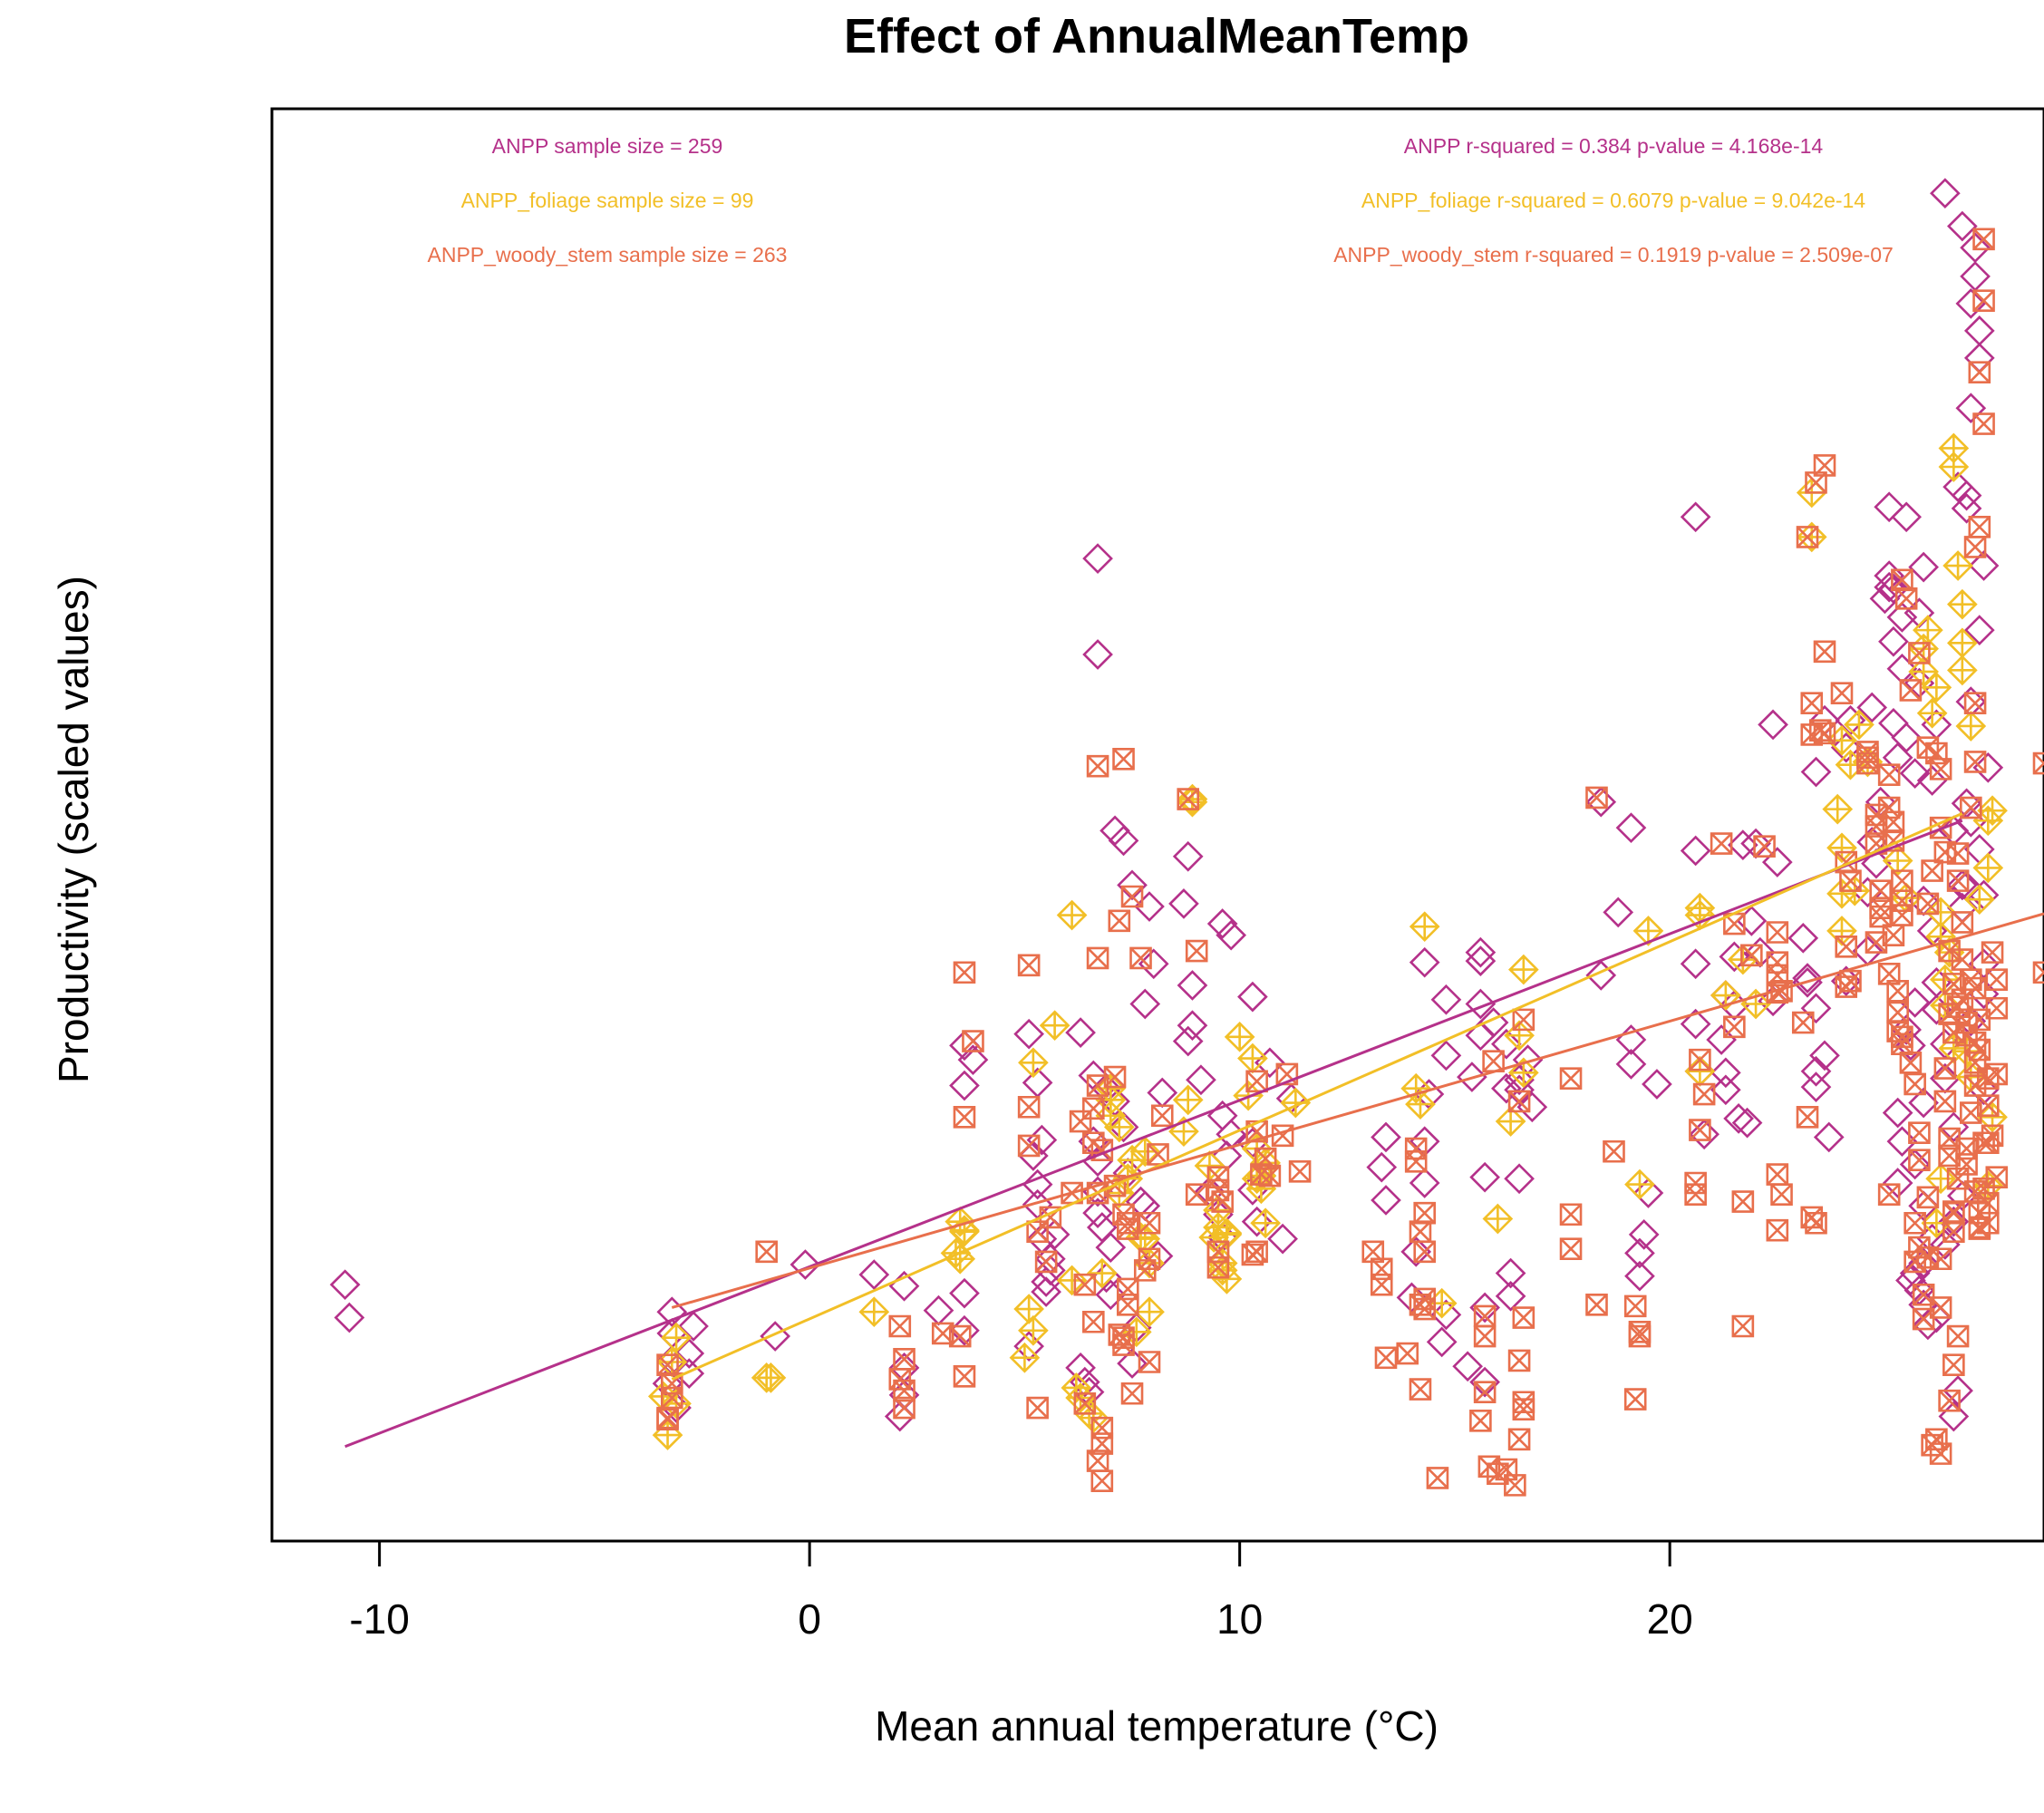 This screenshot has width=2044, height=1813. What do you see at coordinates (1021, 1592) in the screenshot?
I see `x-axis: -10 0 10 20` at bounding box center [1021, 1592].